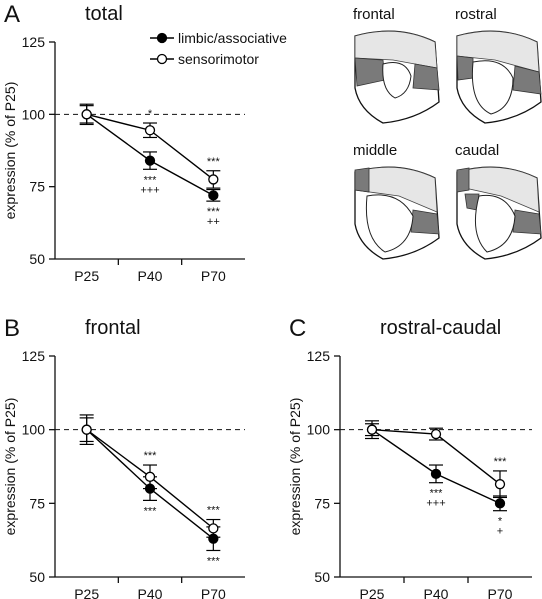  Describe the element at coordinates (447, 133) in the screenshot. I see `brain-diagrams: frontal rostral middle caudal` at that location.